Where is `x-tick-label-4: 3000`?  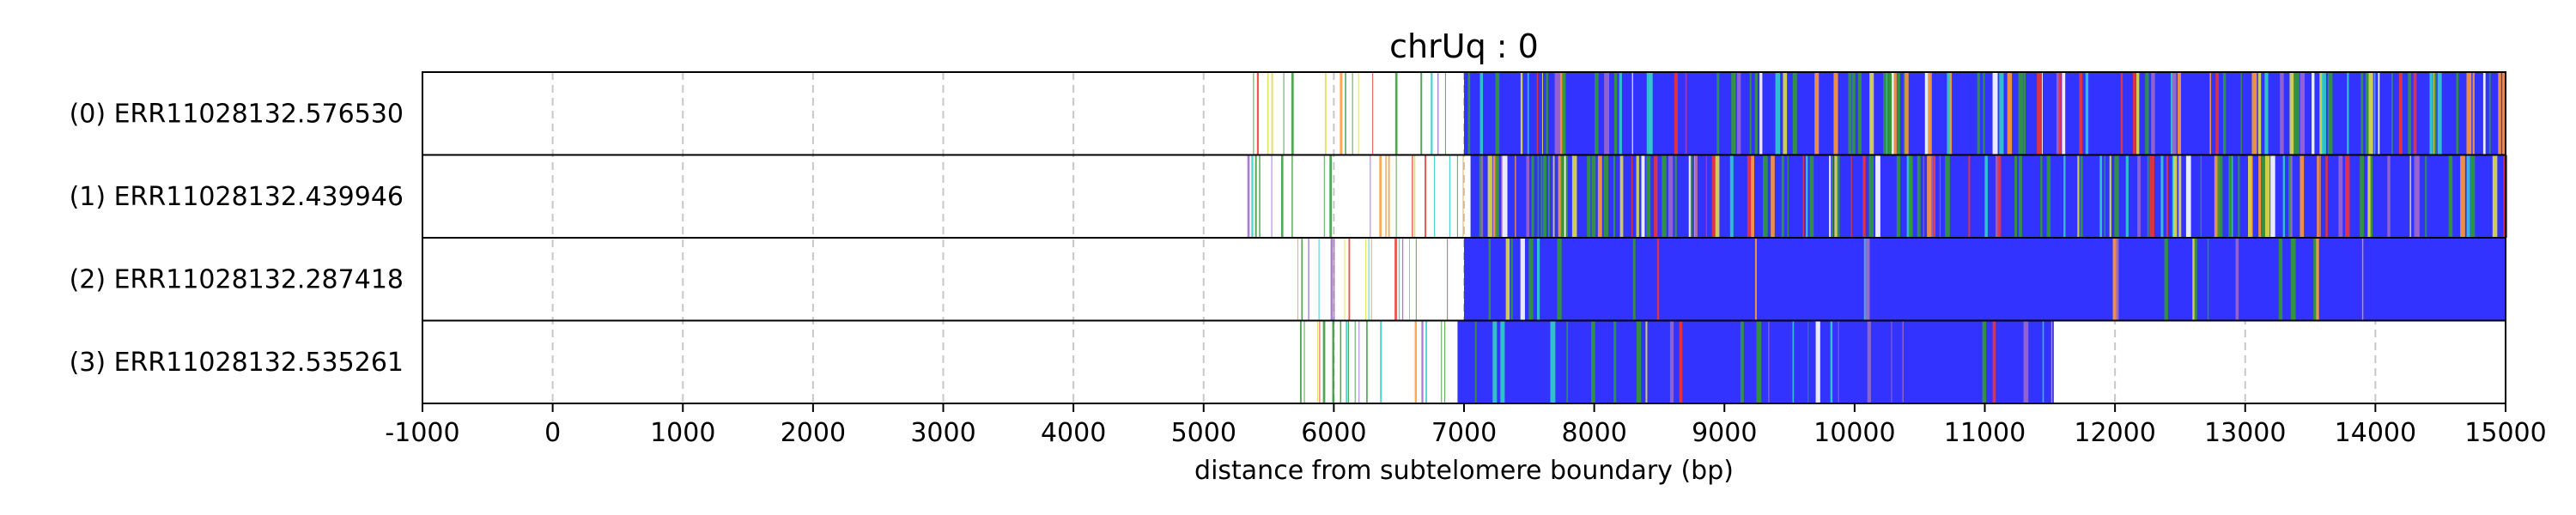 x-tick-label-4: 3000 is located at coordinates (943, 433).